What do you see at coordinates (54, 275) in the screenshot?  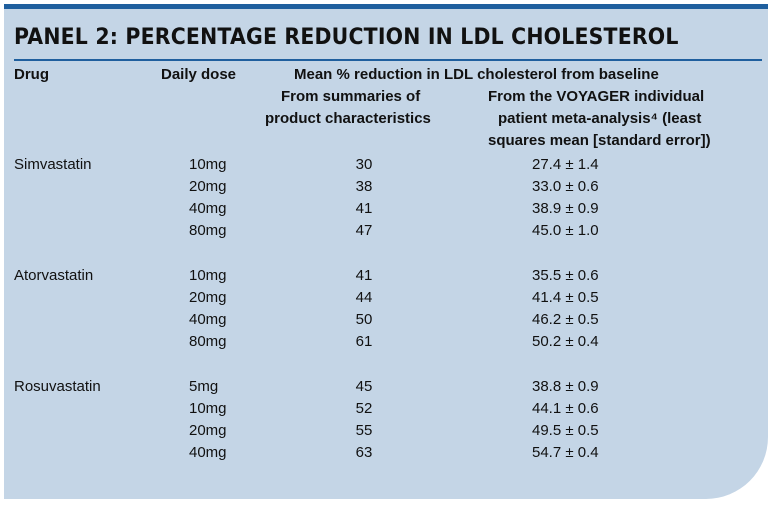 I see `drug-name: Atorvastatin` at bounding box center [54, 275].